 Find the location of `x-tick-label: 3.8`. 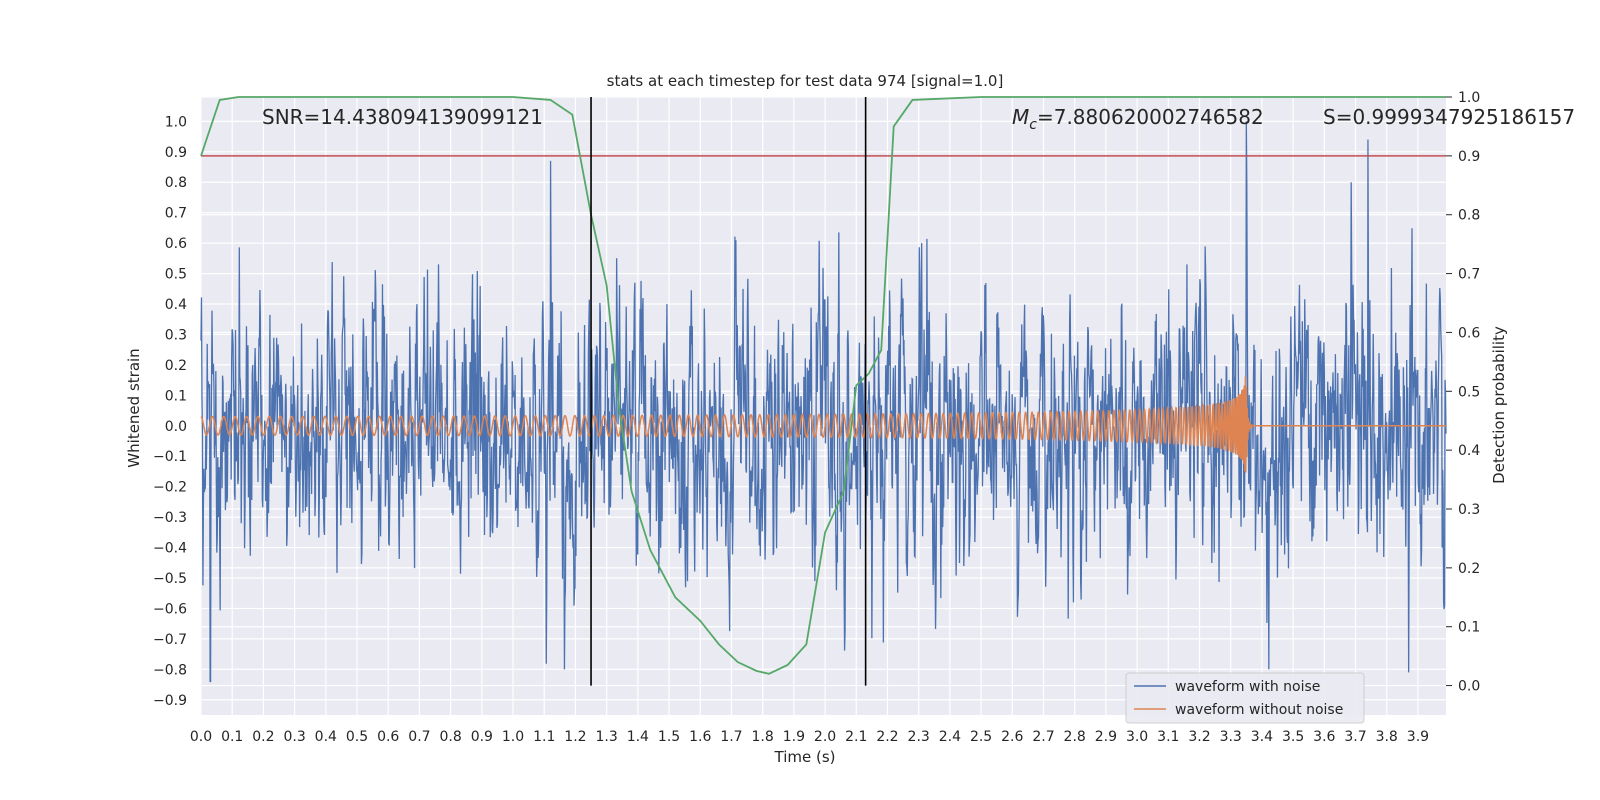

x-tick-label: 3.8 is located at coordinates (1387, 737).